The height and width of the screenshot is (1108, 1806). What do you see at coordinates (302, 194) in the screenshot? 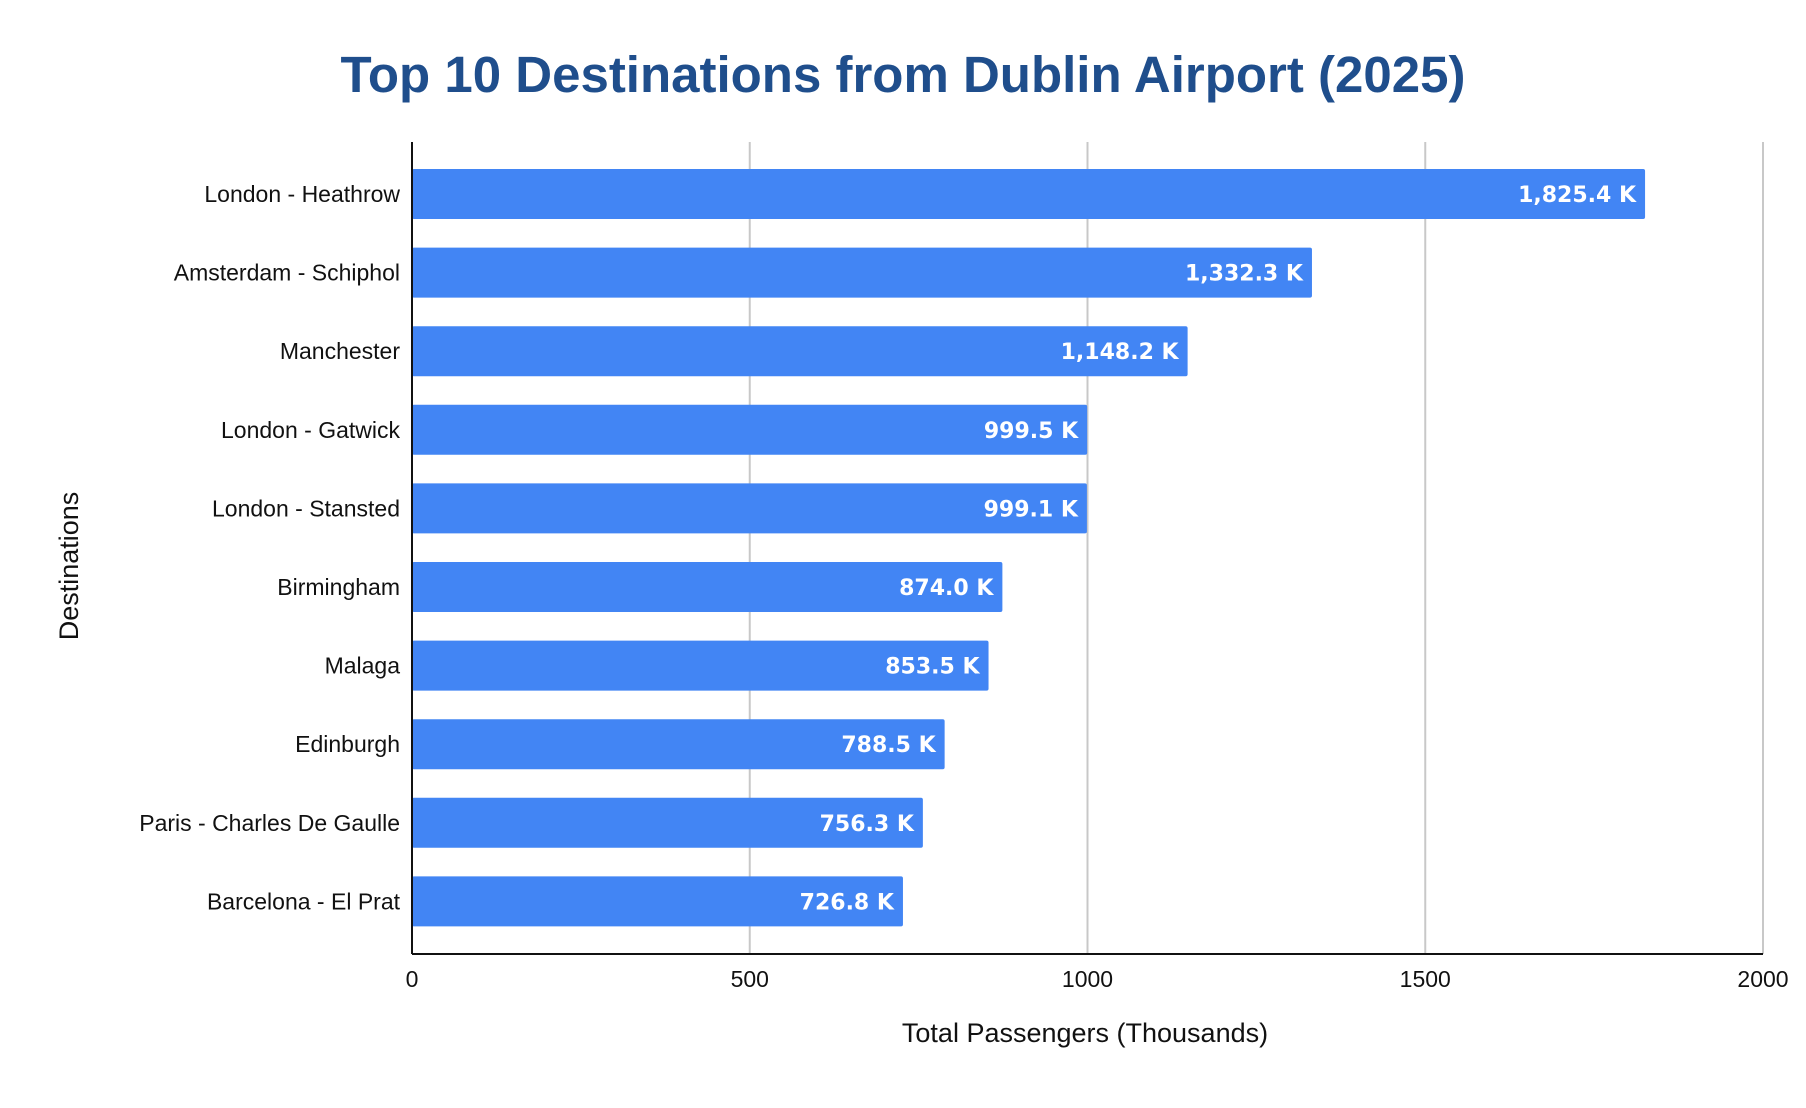
I see `category-label-london-heathrow: London - Heathrow` at bounding box center [302, 194].